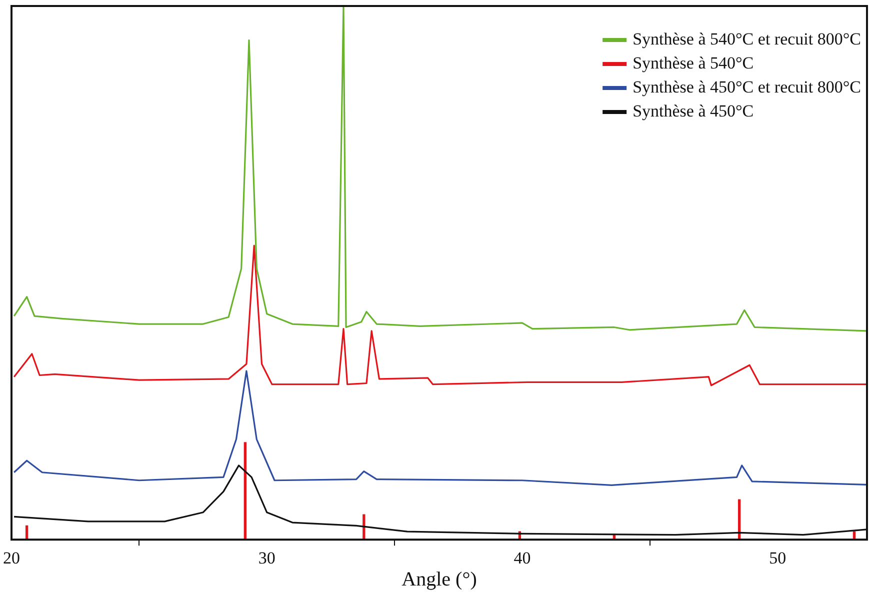 The image size is (869, 596). What do you see at coordinates (267, 558) in the screenshot?
I see `x-tick-label: 30` at bounding box center [267, 558].